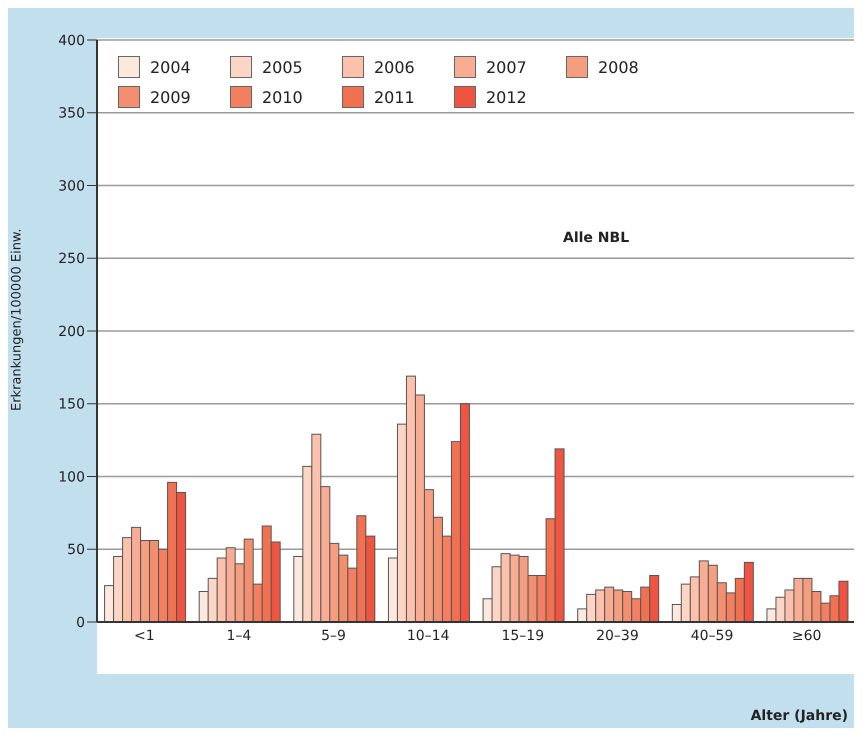 Image resolution: width=862 pixels, height=736 pixels. I want to click on y-tick-label: 0, so click(80, 622).